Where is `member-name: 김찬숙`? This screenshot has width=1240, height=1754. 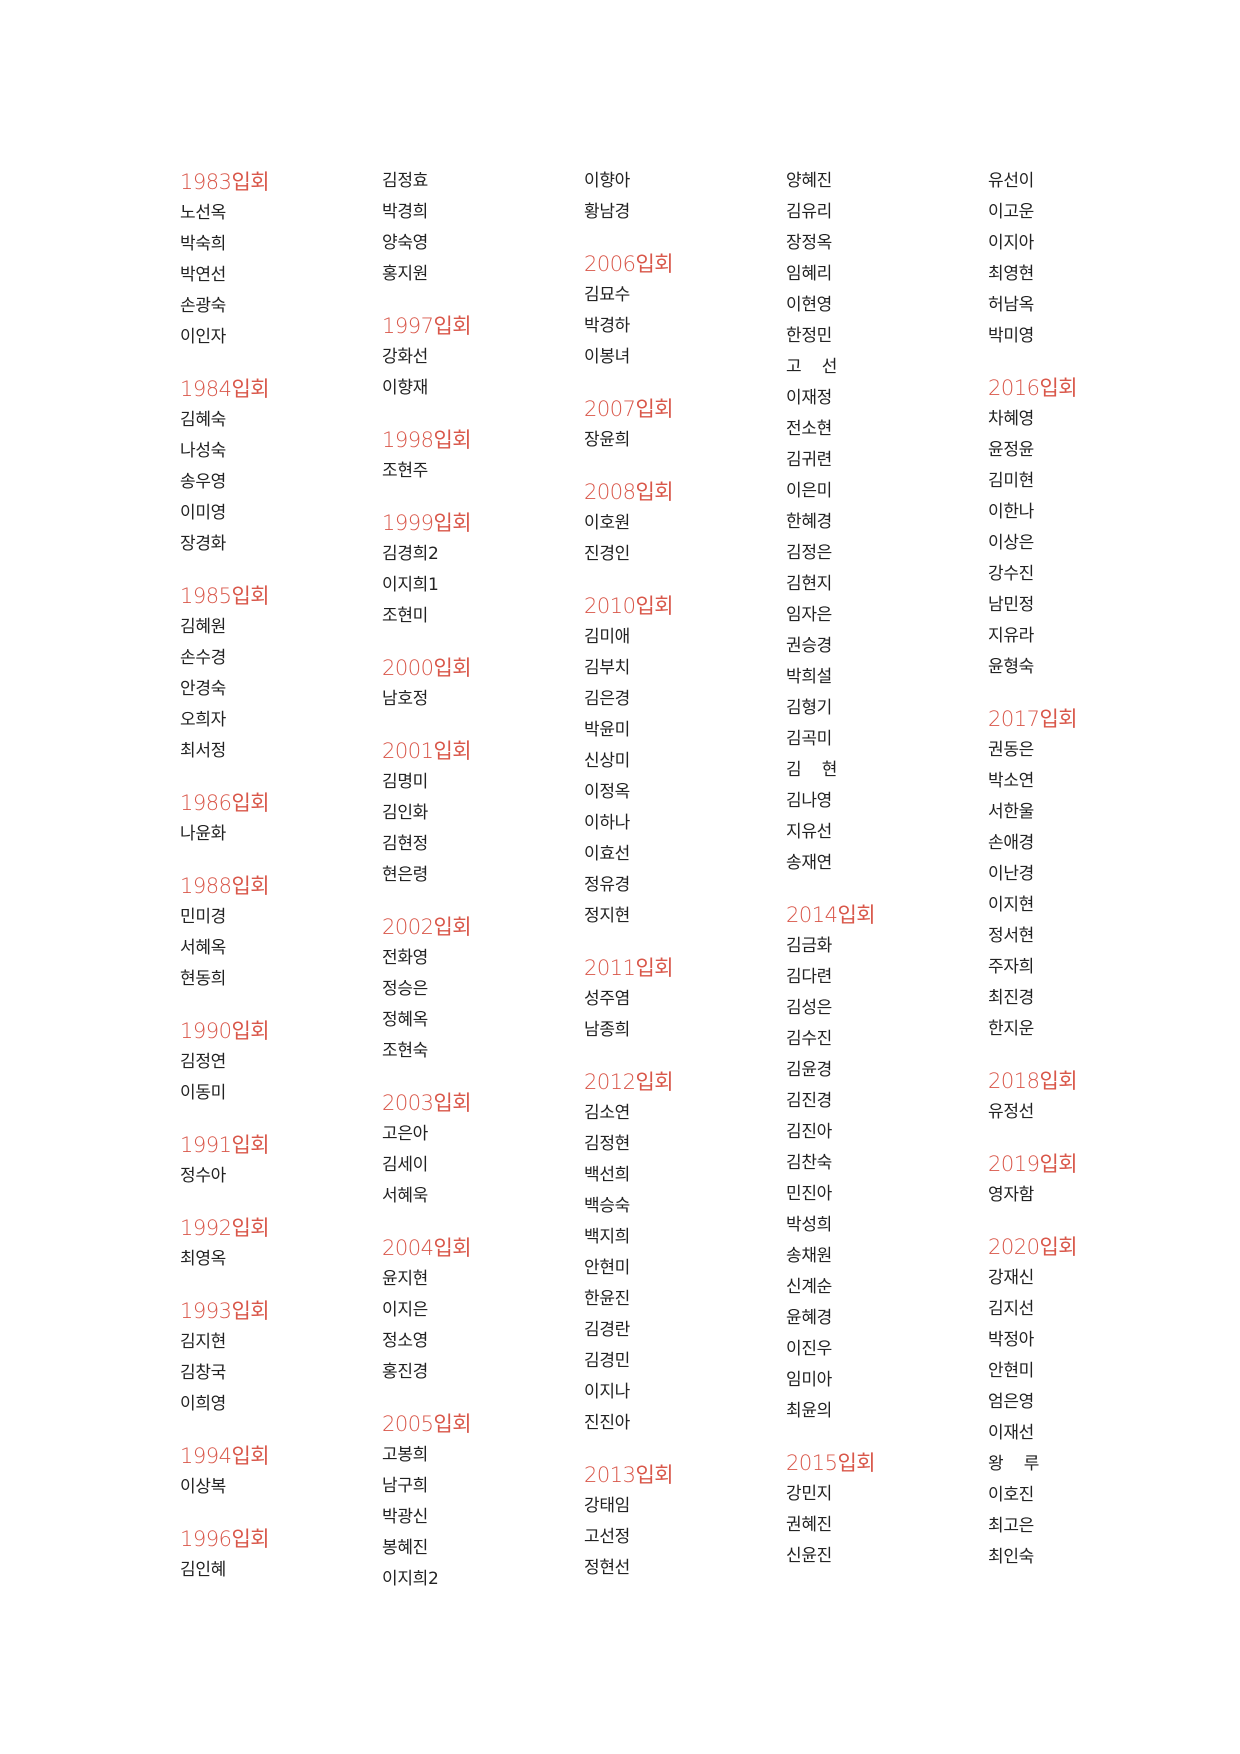 member-name: 김찬숙 is located at coordinates (809, 1163).